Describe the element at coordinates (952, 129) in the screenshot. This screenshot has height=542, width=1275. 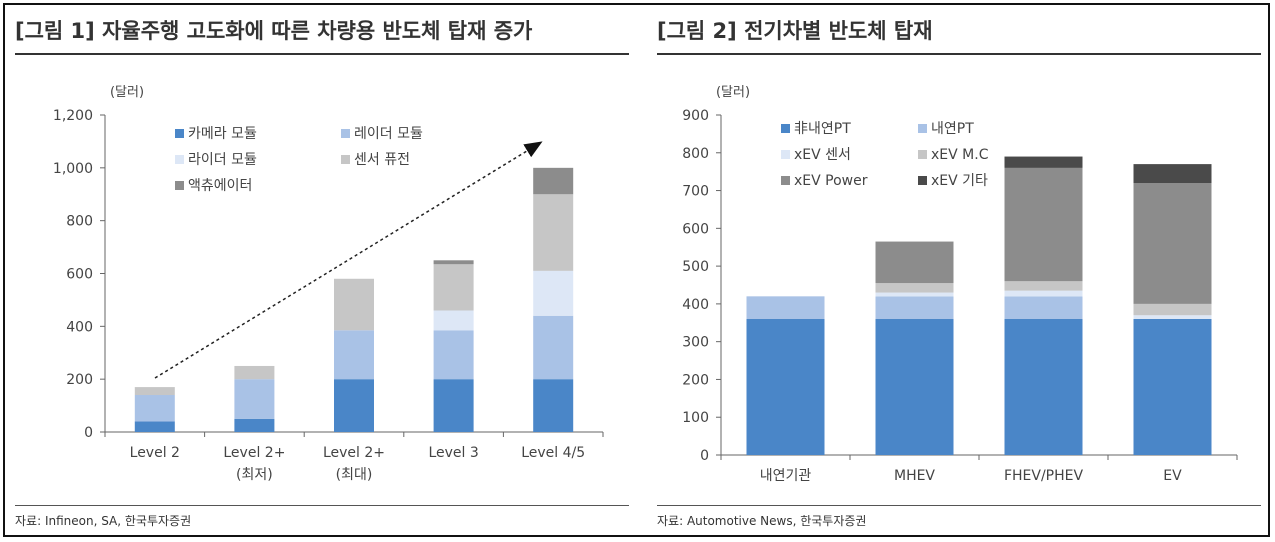
I see `legend-label: 내연PT` at that location.